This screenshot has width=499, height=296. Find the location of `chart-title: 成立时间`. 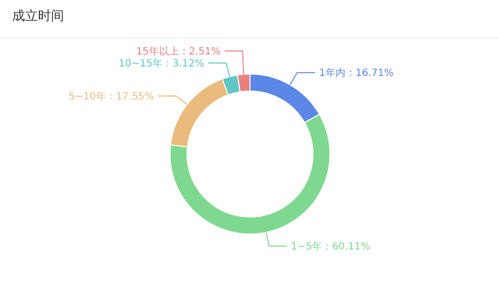

chart-title: 成立时间 is located at coordinates (38, 16).